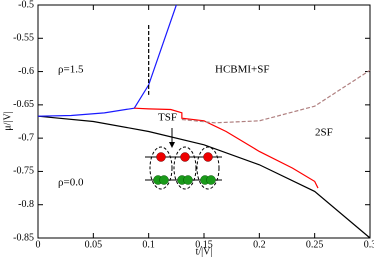  I want to click on x-tick-label: 0.05, so click(94, 244).